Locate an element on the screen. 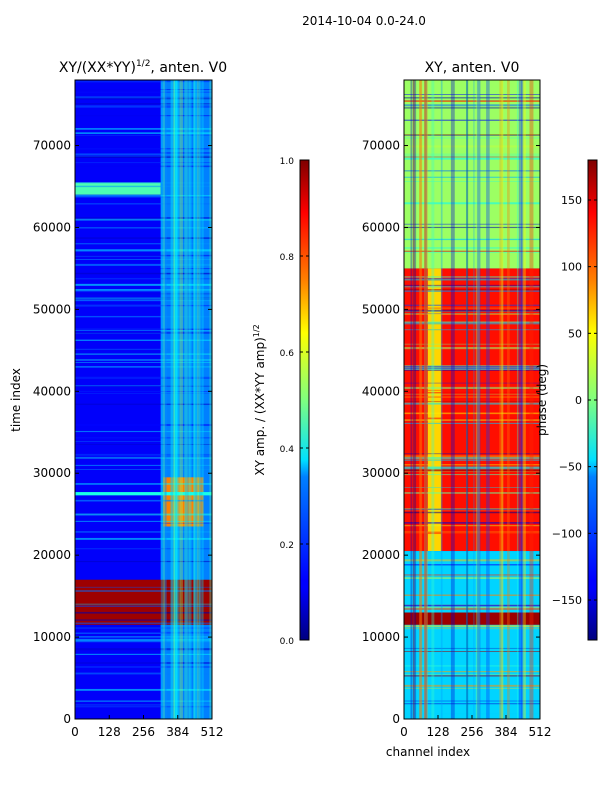 Image resolution: width=600 pixels, height=800 pixels. panel2-x-axis: 0 128 256 384 512 is located at coordinates (475, 727).